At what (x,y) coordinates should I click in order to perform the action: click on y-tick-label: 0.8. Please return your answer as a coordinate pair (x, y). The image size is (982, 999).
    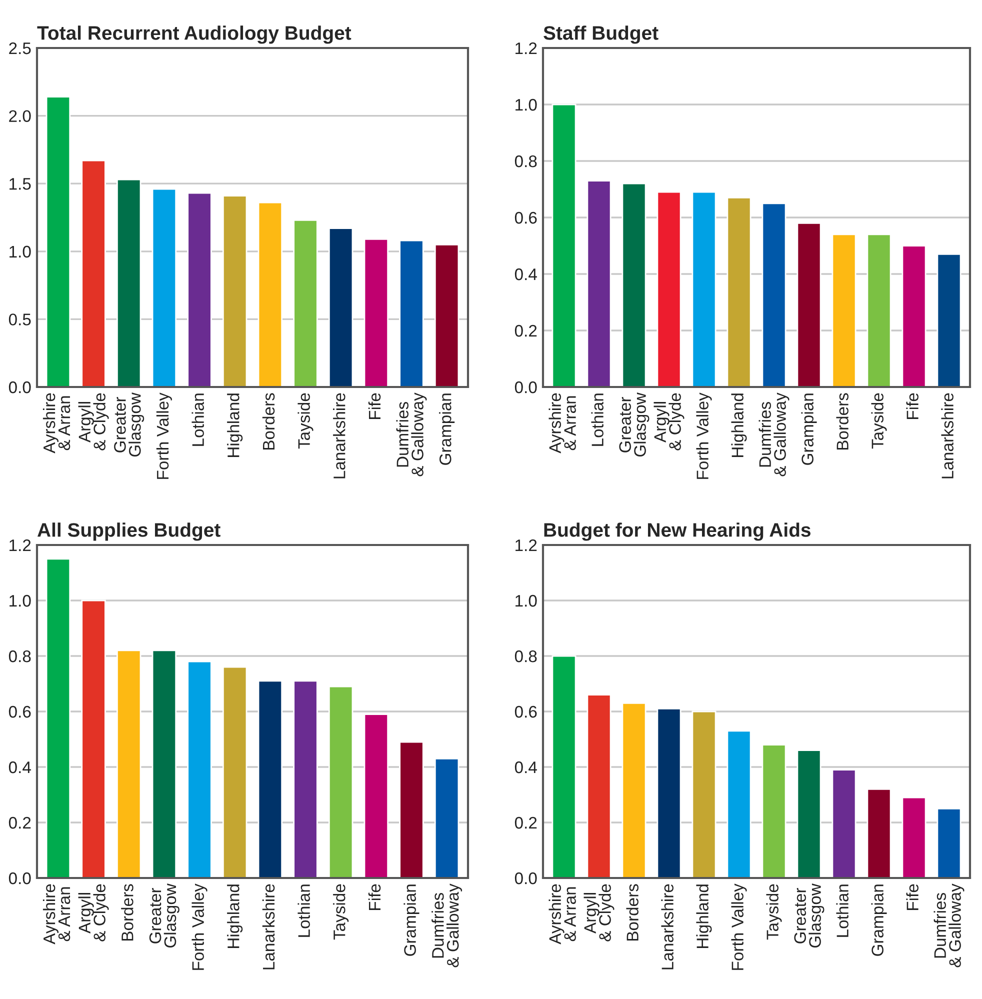
    Looking at the image, I should click on (525, 656).